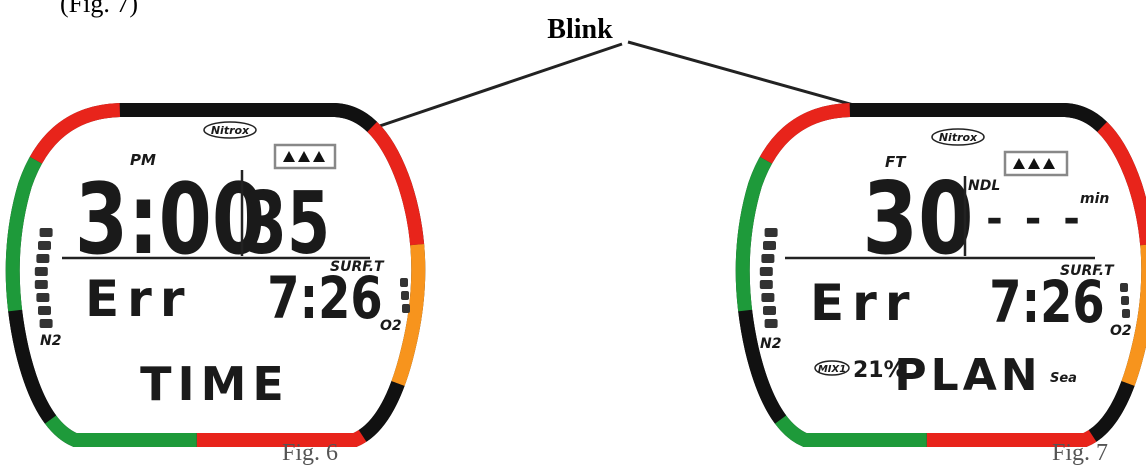 The image size is (1146, 467). Describe the element at coordinates (879, 370) in the screenshot. I see `o2-percent: 21%` at that location.